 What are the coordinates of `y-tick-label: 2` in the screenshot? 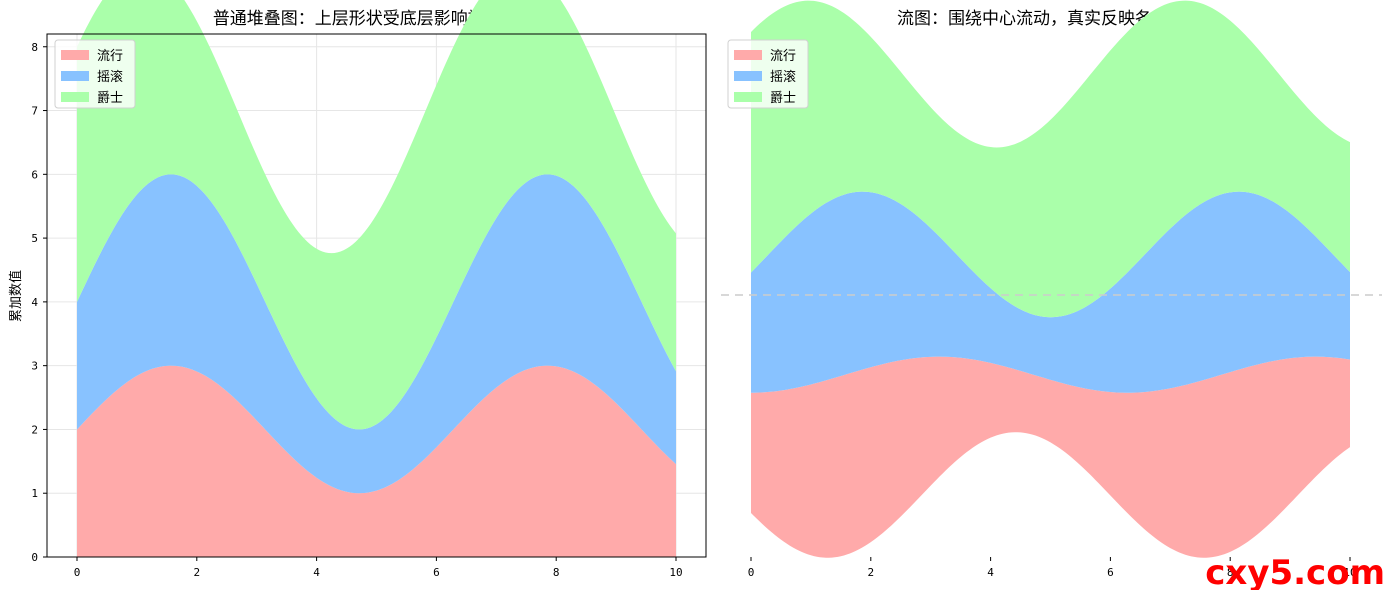 It's located at (34, 429).